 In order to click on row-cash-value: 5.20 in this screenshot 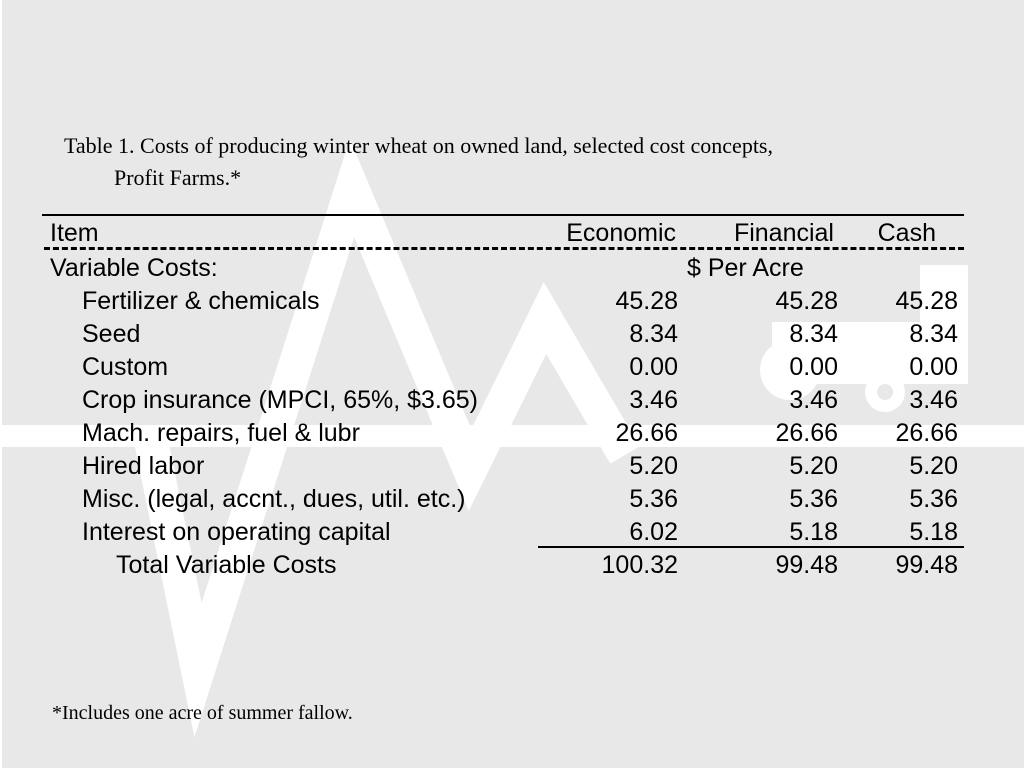, I will do `click(933, 466)`.